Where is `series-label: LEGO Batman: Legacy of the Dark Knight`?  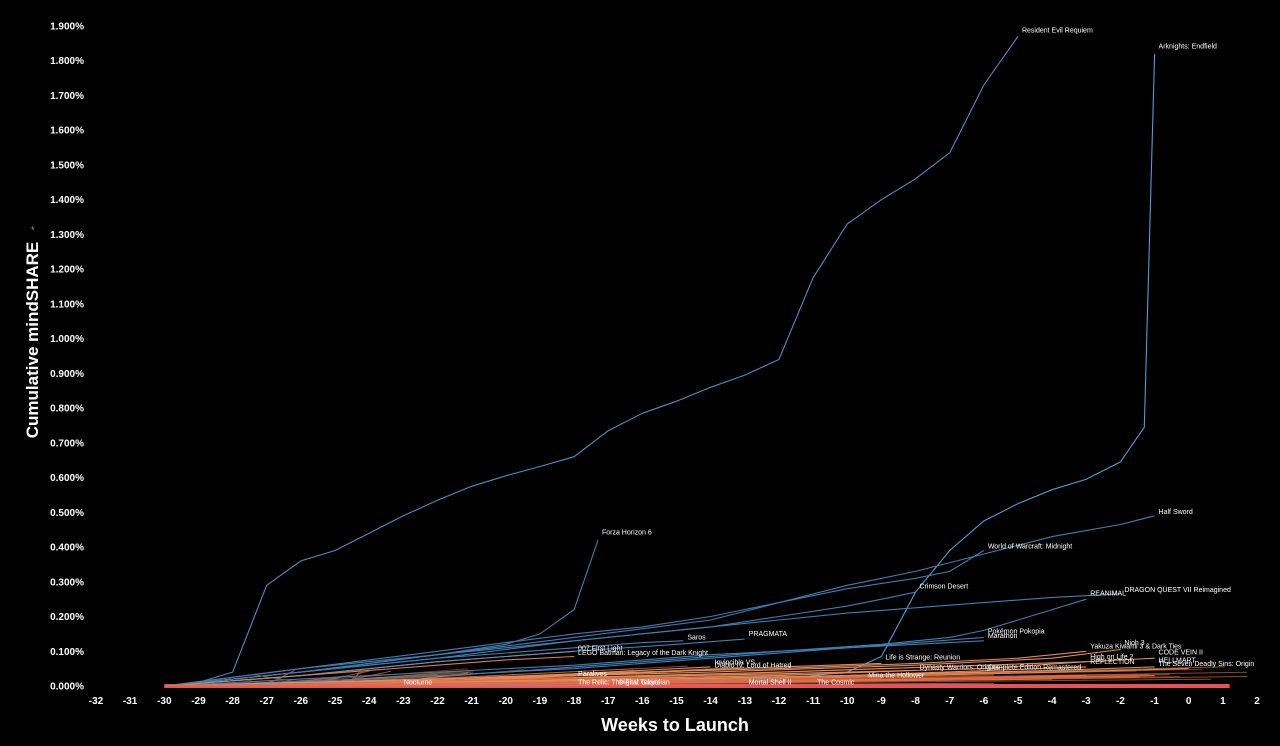
series-label: LEGO Batman: Legacy of the Dark Knight is located at coordinates (643, 653).